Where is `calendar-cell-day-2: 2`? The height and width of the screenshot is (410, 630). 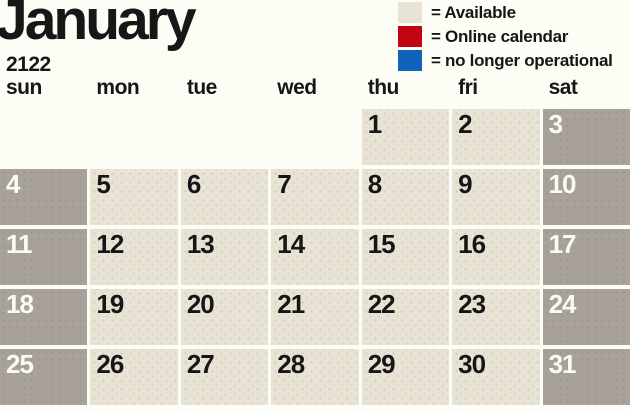
calendar-cell-day-2: 2 is located at coordinates (496, 137).